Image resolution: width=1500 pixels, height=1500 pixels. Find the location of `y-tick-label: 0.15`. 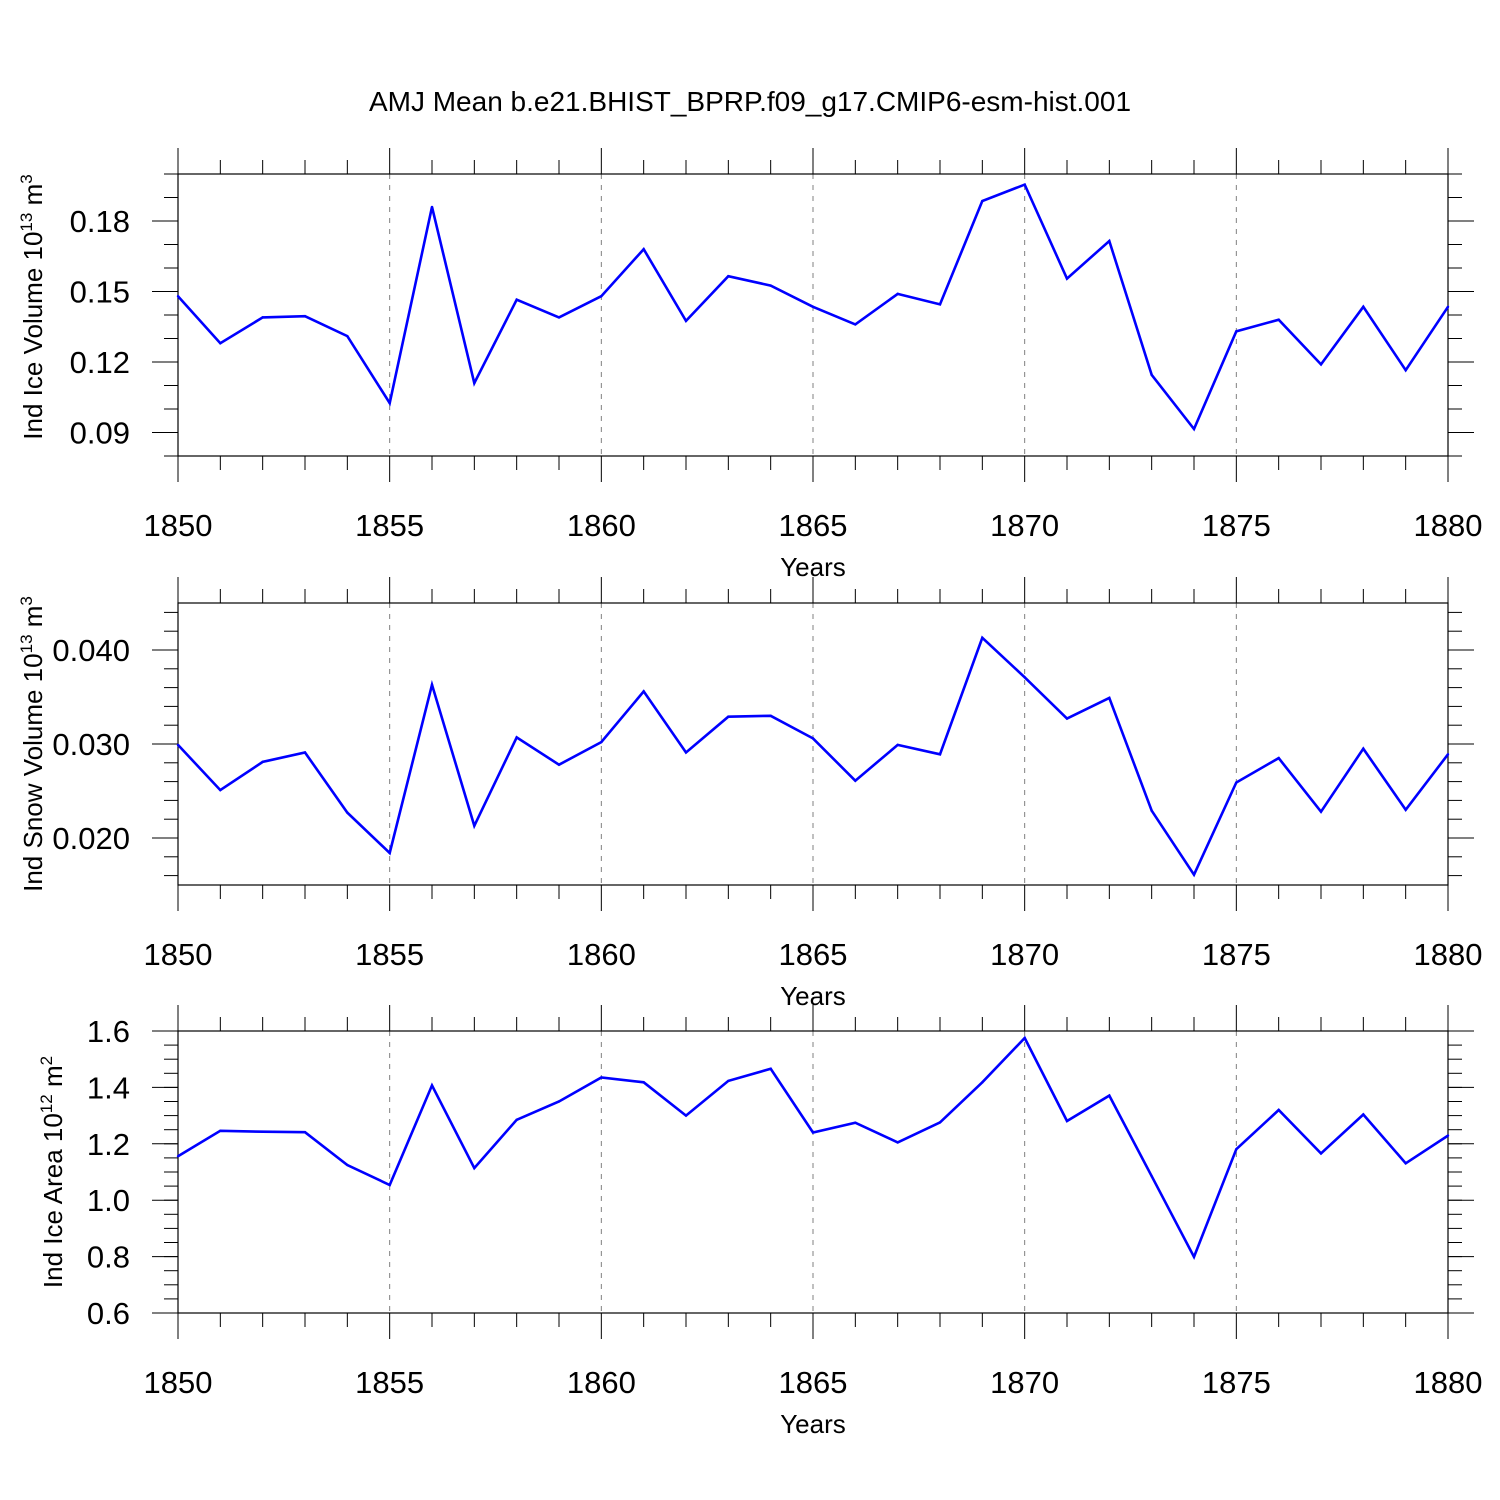

y-tick-label: 0.15 is located at coordinates (100, 292).